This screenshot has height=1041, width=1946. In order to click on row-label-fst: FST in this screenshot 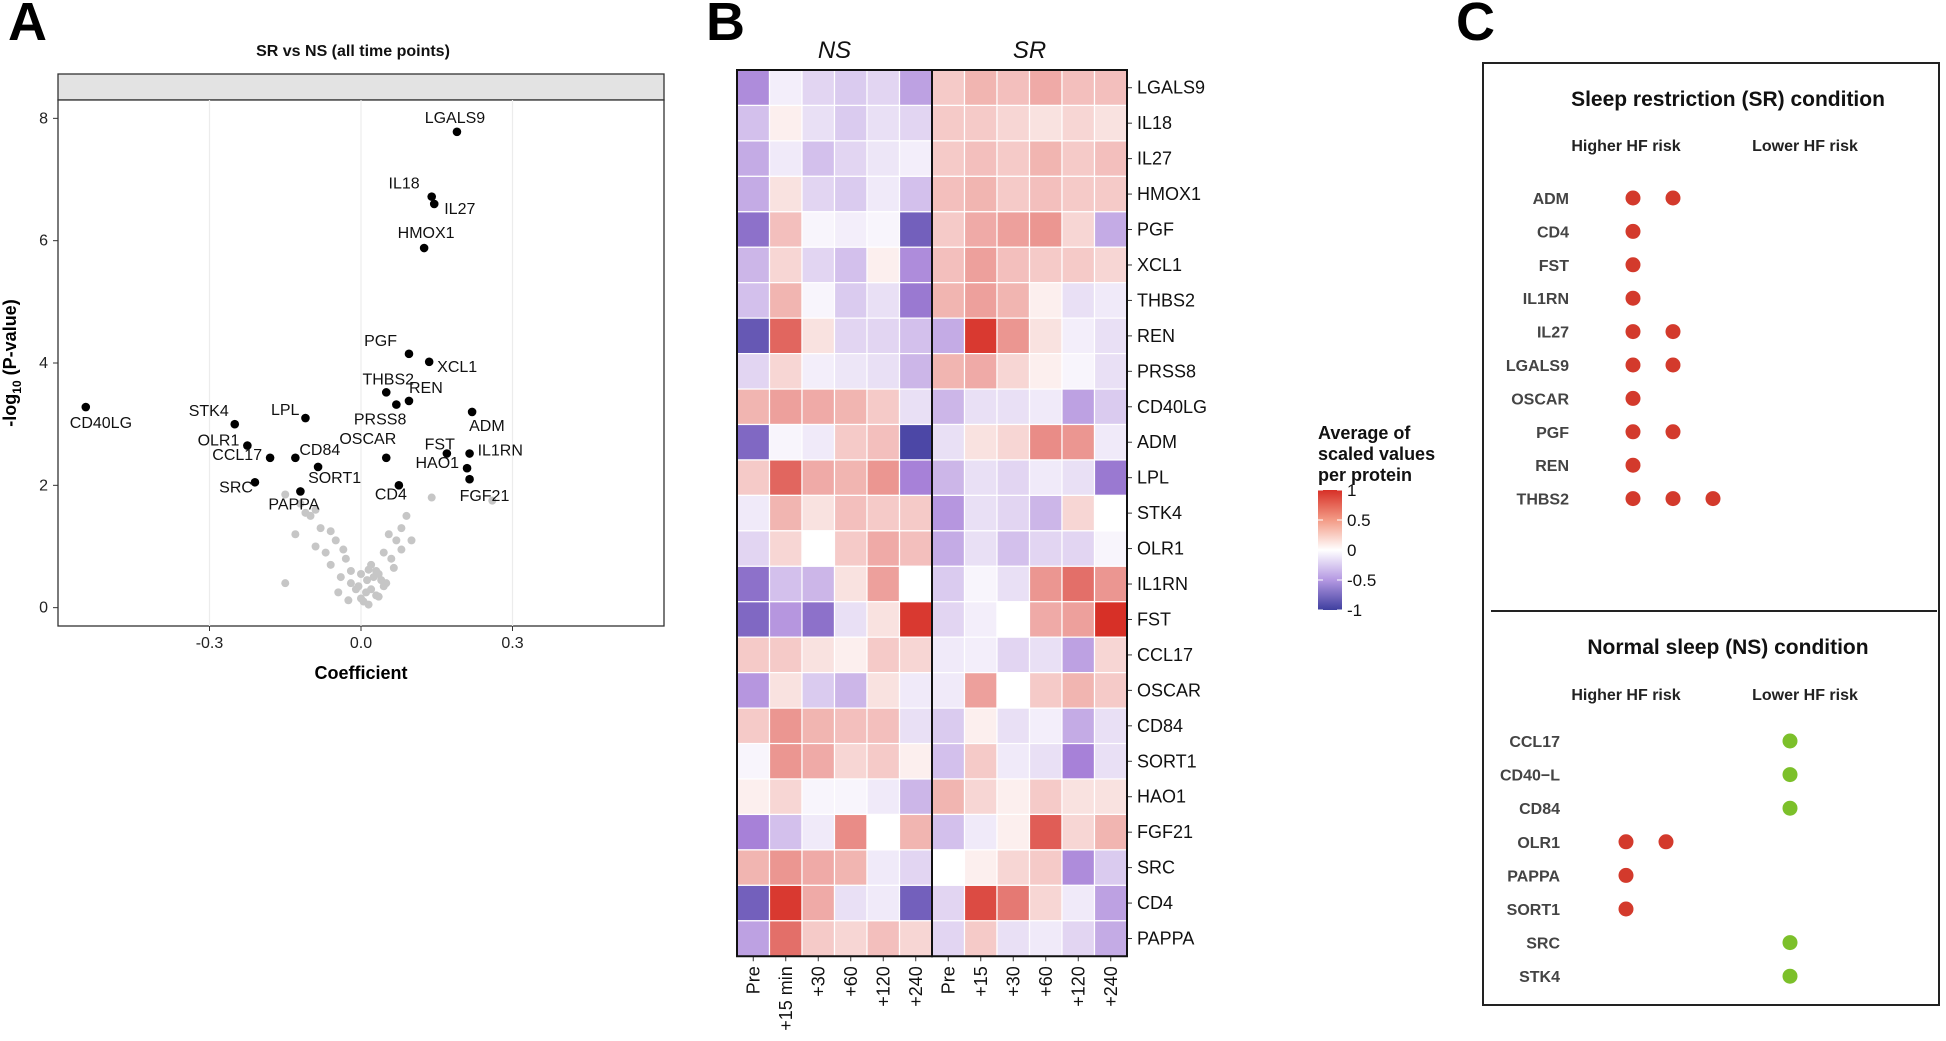, I will do `click(1554, 266)`.